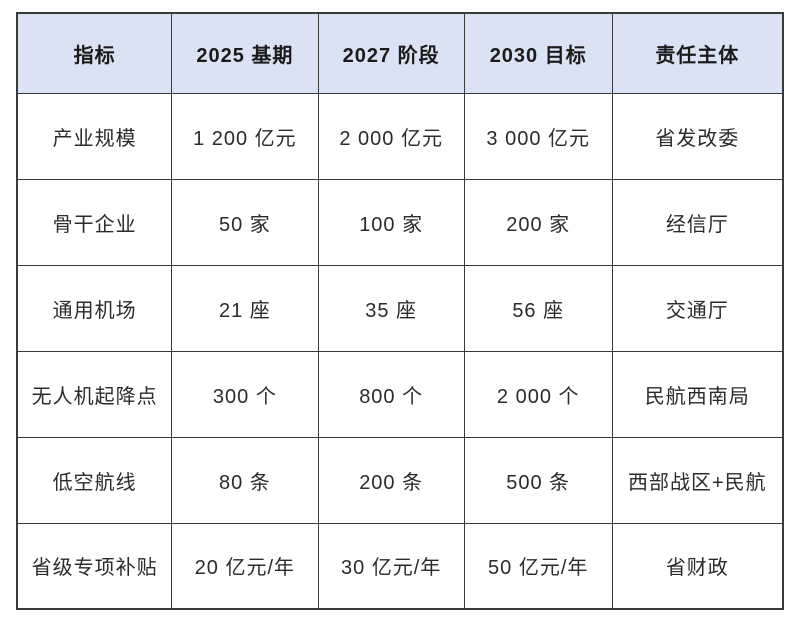 The width and height of the screenshot is (800, 631). Describe the element at coordinates (94, 566) in the screenshot. I see `cell-indicator: 省级专项补贴` at that location.